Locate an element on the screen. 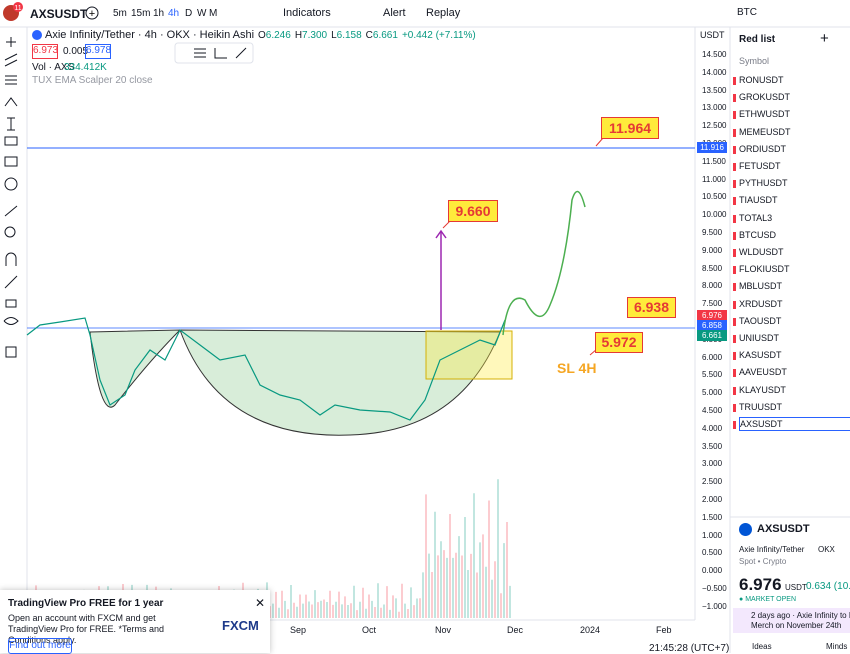  ohlc-key: C is located at coordinates (369, 35).